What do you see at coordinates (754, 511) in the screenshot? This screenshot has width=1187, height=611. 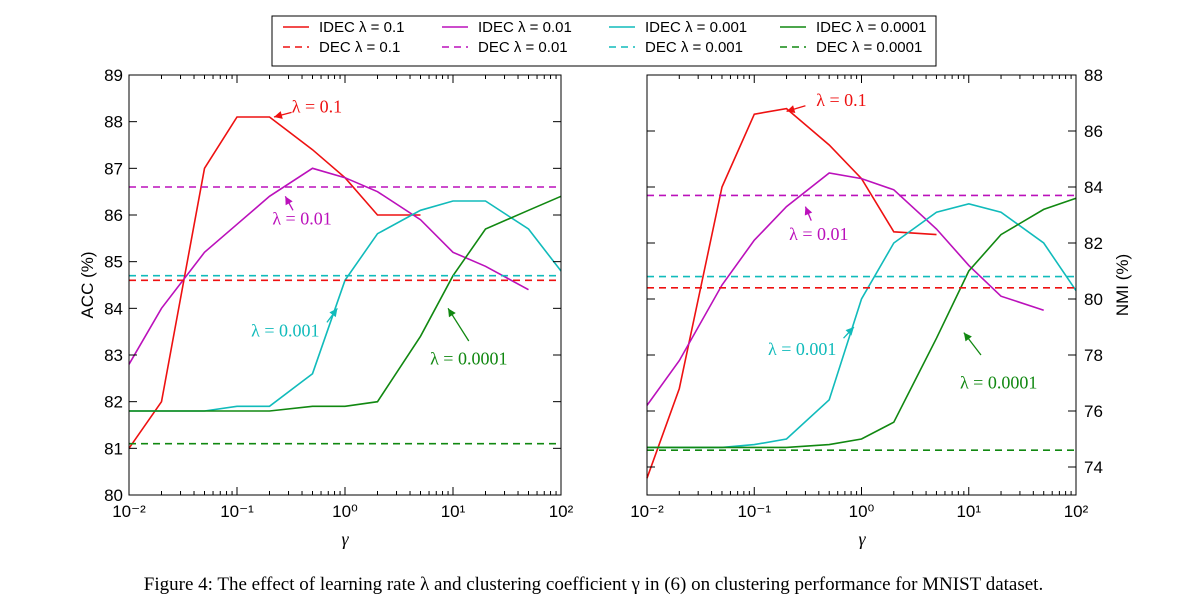 I see `nmi-x-tick-label: 10⁻¹` at bounding box center [754, 511].